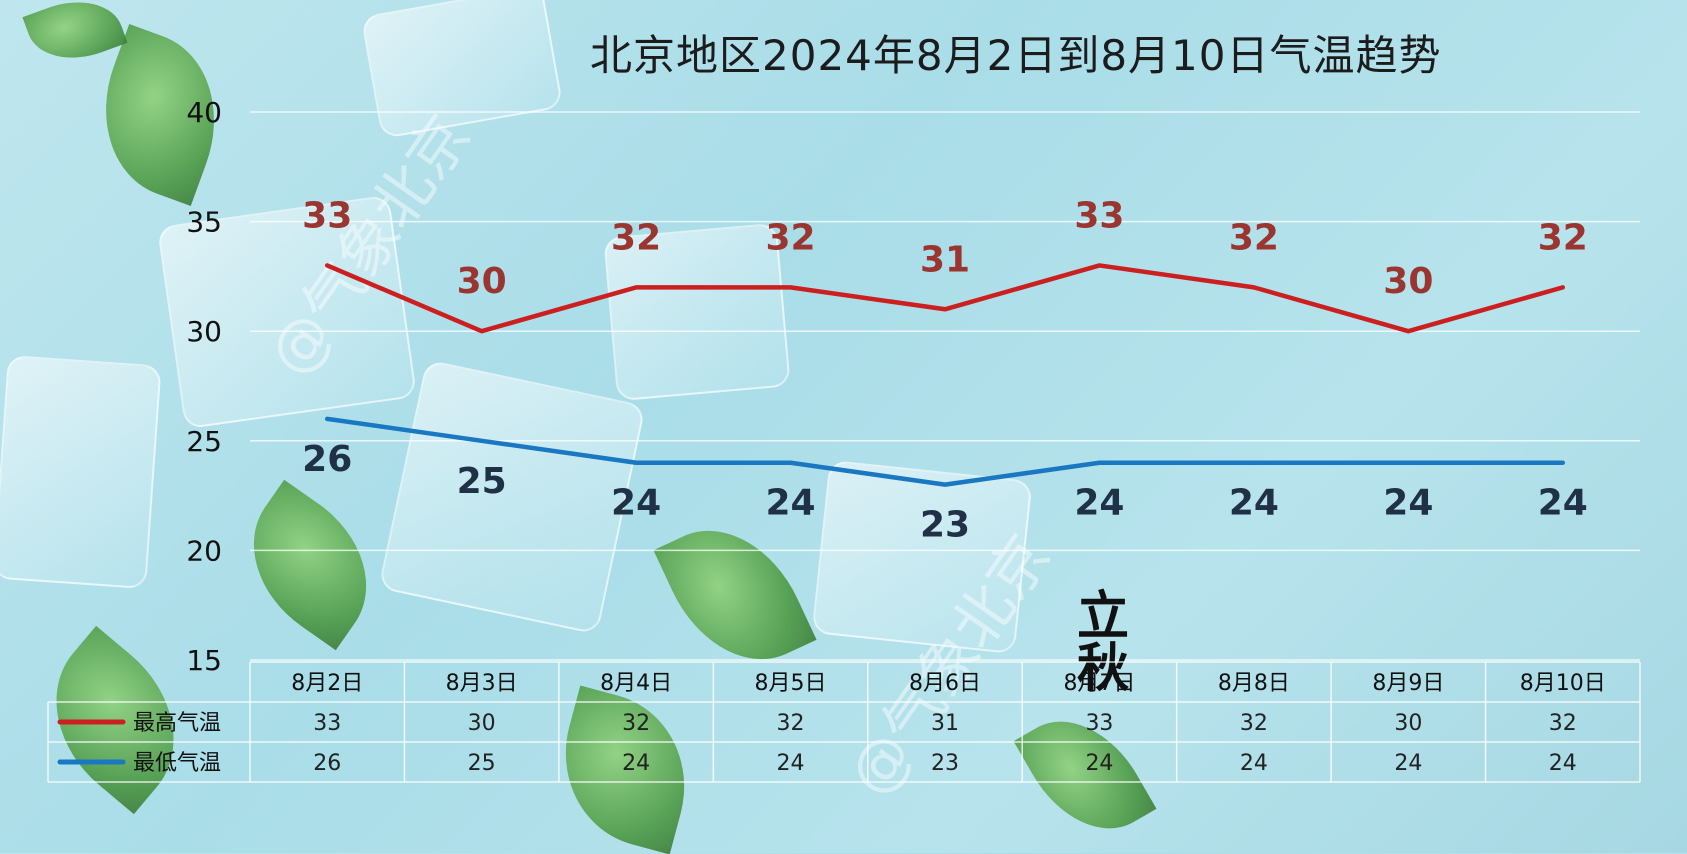 The width and height of the screenshot is (1687, 854). What do you see at coordinates (945, 298) in the screenshot?
I see `series-line-high` at bounding box center [945, 298].